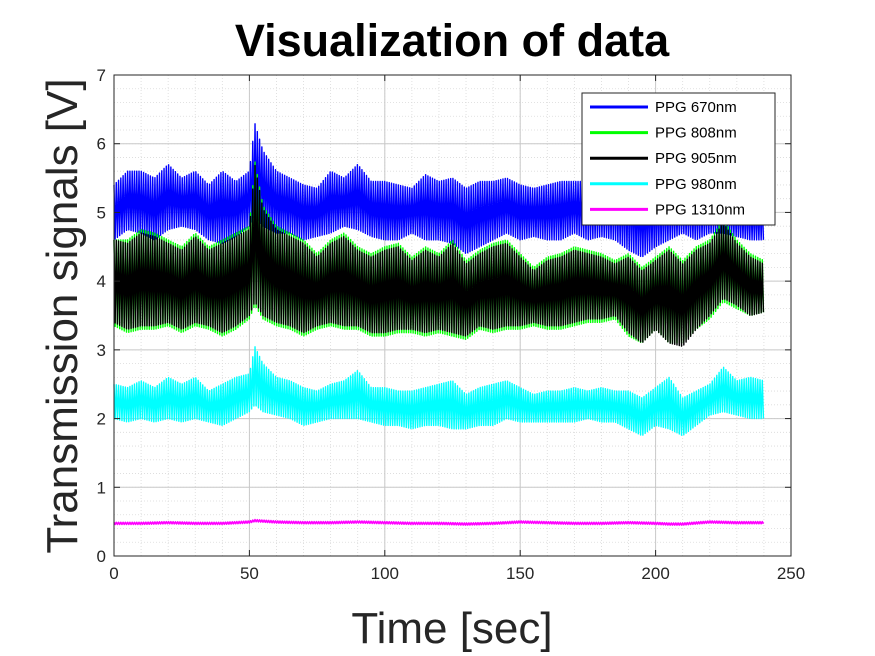  What do you see at coordinates (696, 184) in the screenshot?
I see `legend-label: PPG 980nm` at bounding box center [696, 184].